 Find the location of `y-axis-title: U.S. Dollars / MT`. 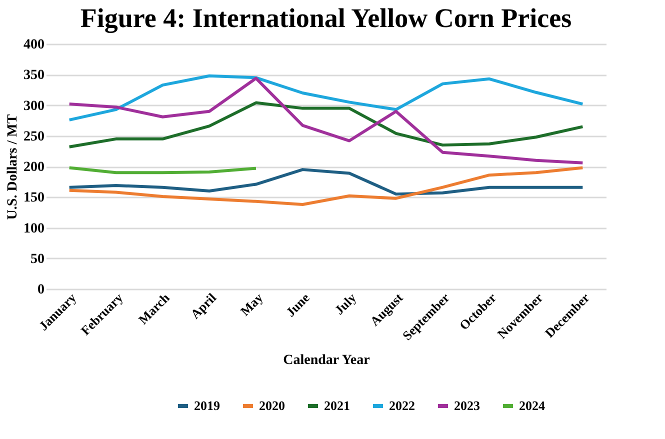

y-axis-title: U.S. Dollars / MT is located at coordinates (13, 167).